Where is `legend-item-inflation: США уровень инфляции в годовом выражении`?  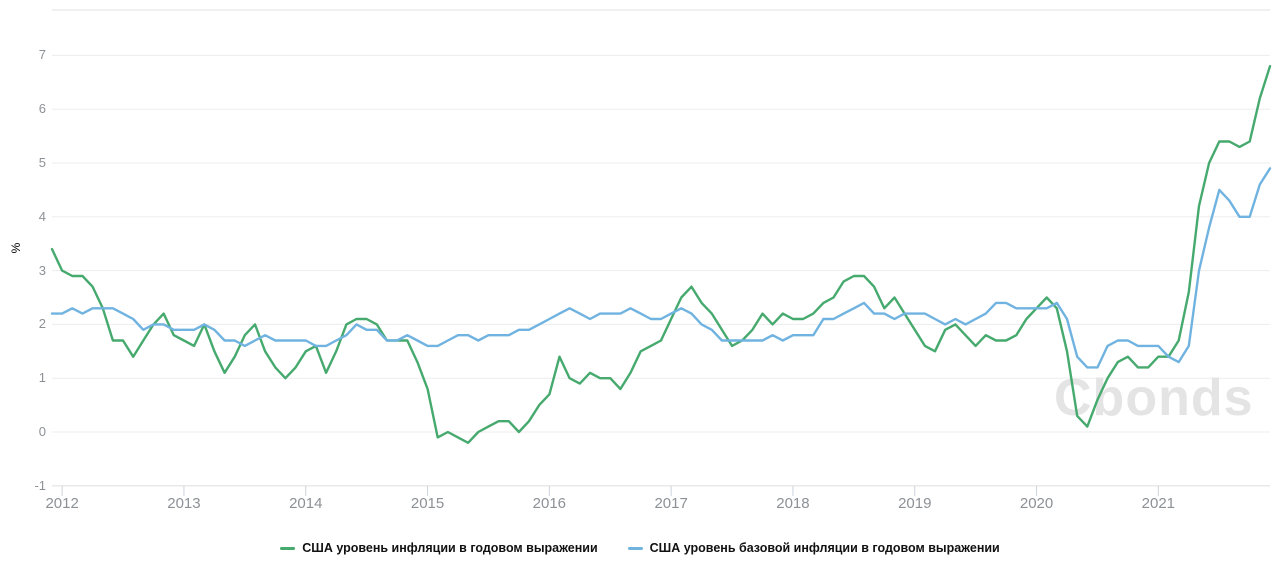 legend-item-inflation: США уровень инфляции в годовом выражении is located at coordinates (439, 548).